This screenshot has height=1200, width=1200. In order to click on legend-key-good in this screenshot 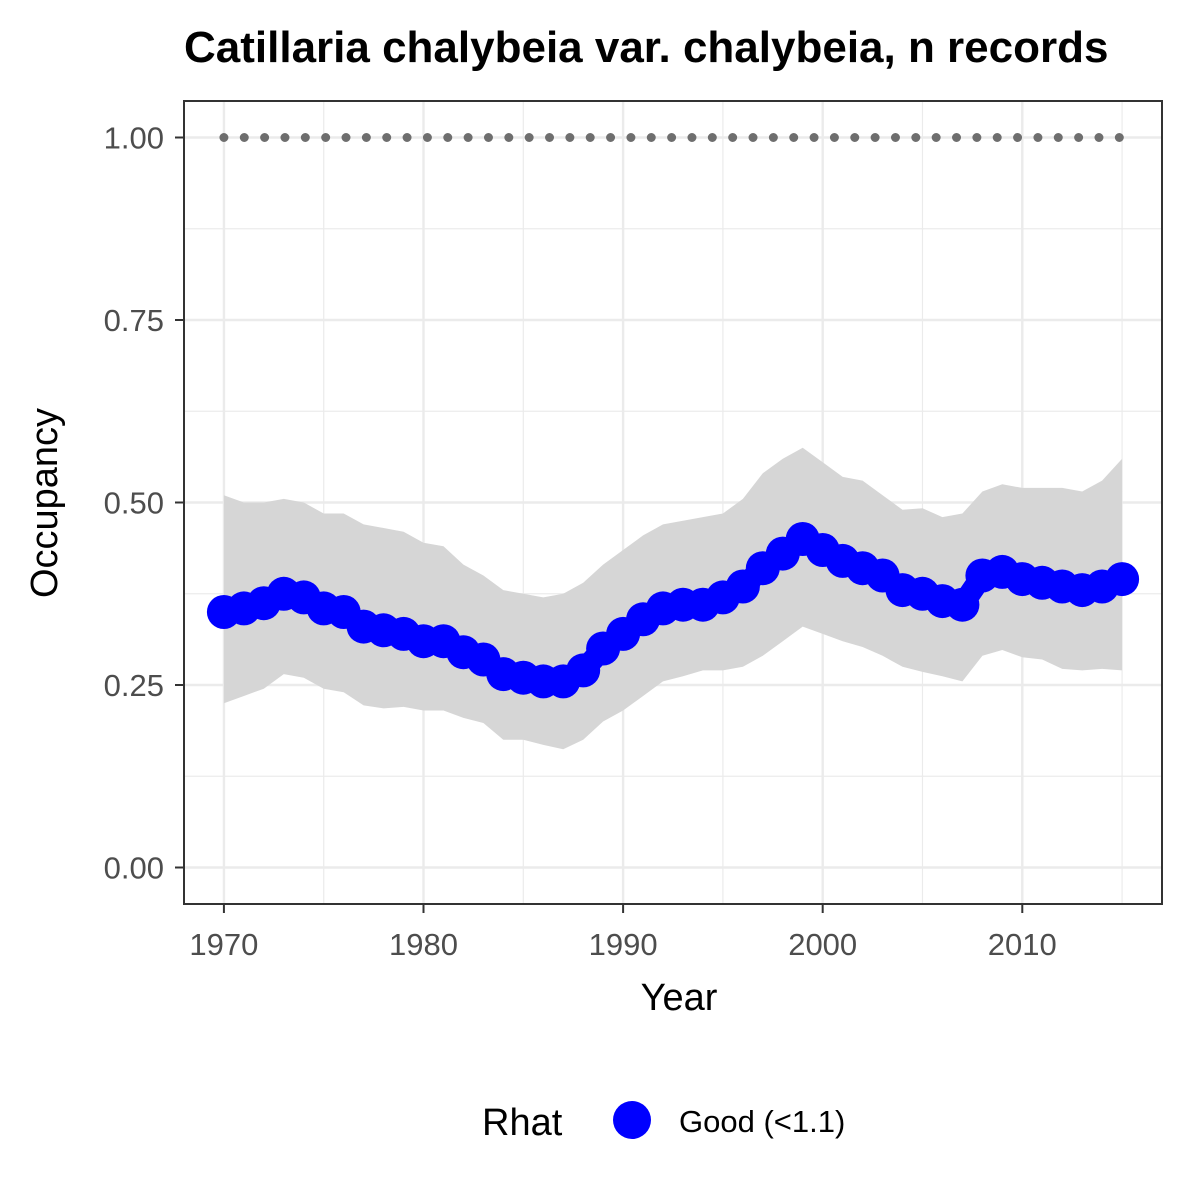, I will do `click(632, 1120)`.